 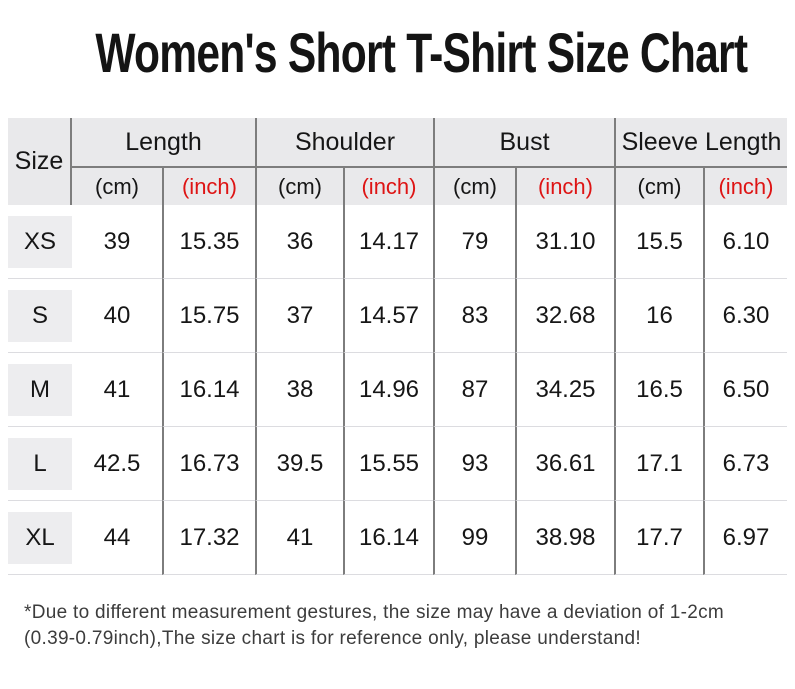 I want to click on unit-inch-bust: (inch), so click(x=564, y=186).